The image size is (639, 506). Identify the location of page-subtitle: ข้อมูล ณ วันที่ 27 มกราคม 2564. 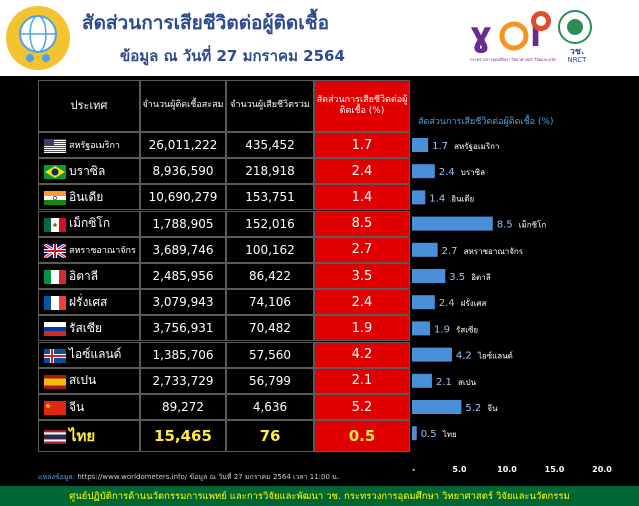
(232, 56).